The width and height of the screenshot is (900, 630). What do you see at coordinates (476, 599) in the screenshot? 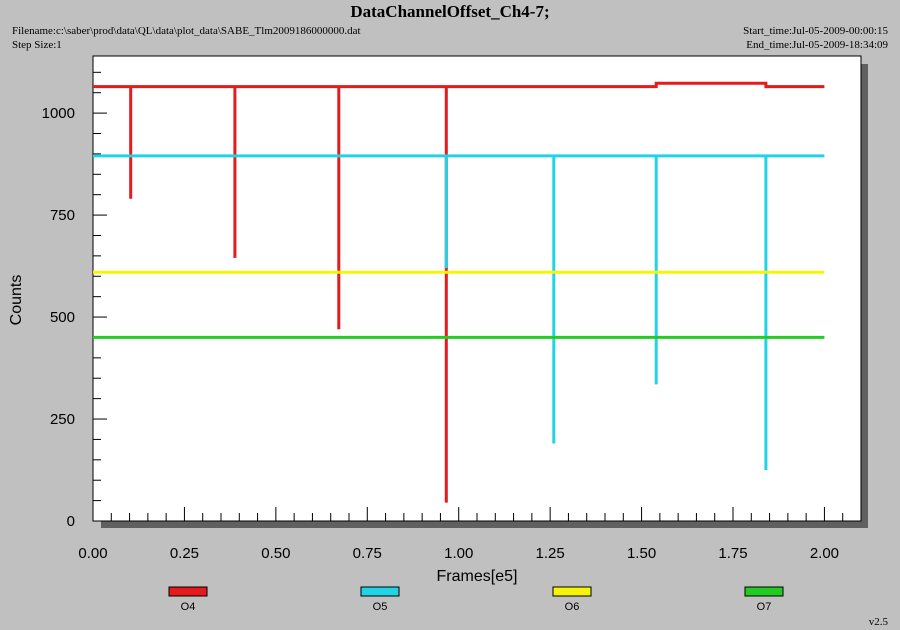
I see `legend: O4 O5 O6 O7` at bounding box center [476, 599].